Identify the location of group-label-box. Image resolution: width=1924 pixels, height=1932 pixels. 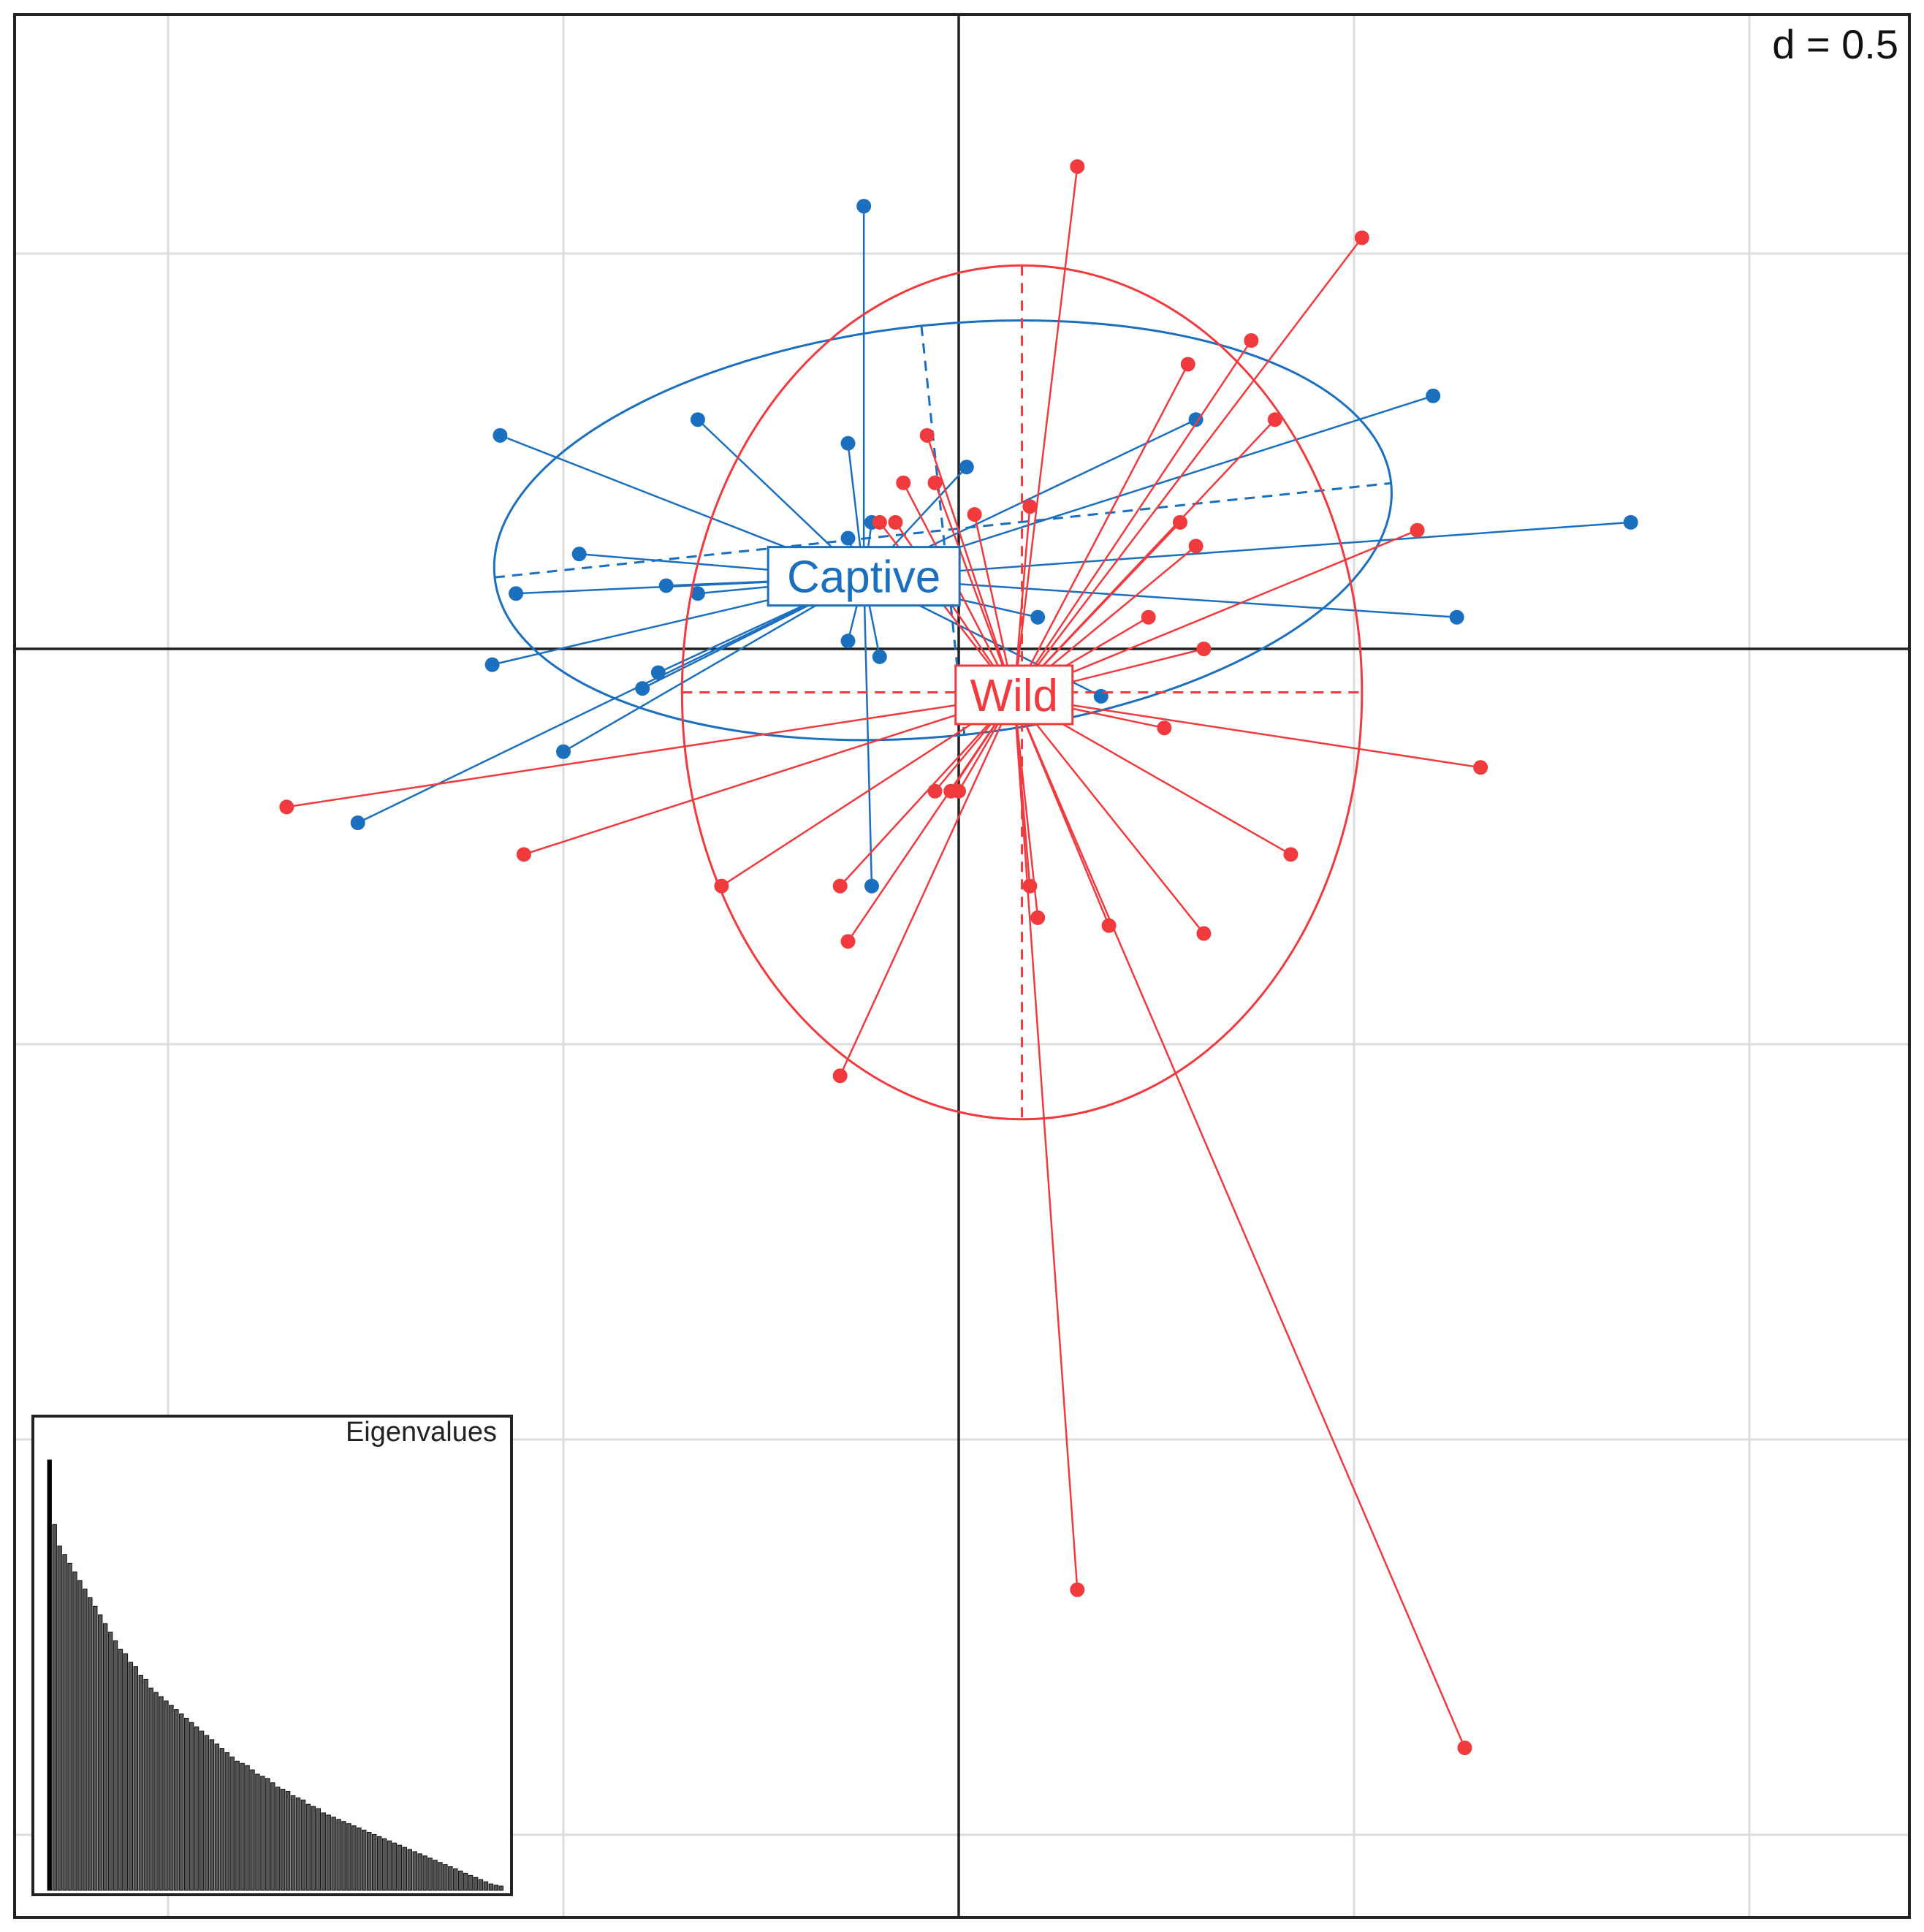
(1014, 695).